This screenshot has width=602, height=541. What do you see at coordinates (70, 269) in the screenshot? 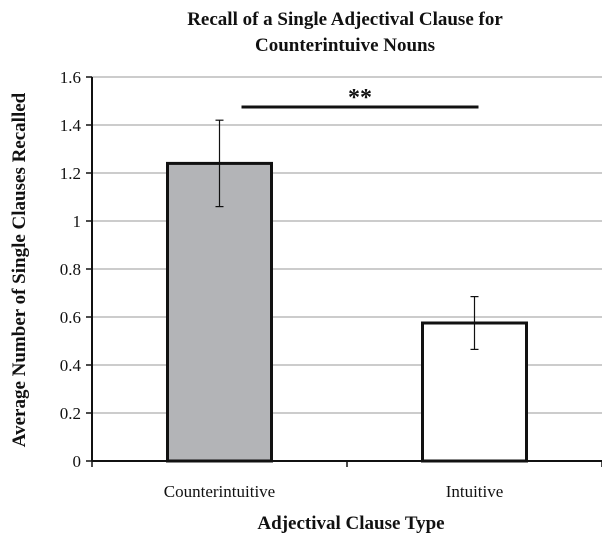
I see `y-tick-label: 0.8` at bounding box center [70, 269].